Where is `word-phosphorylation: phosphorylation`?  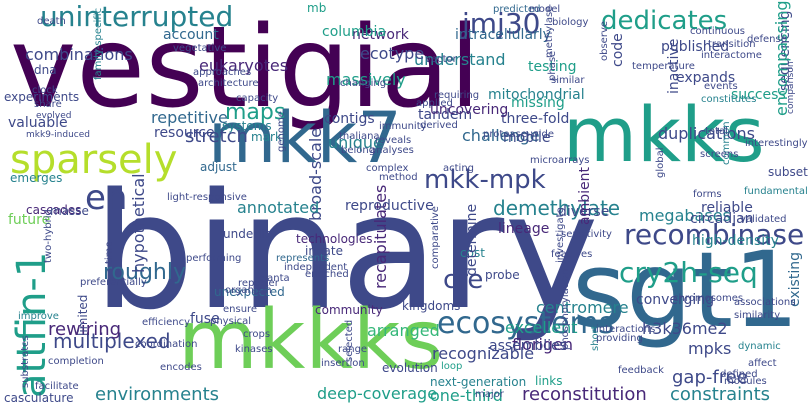
word-phosphorylation: phosphorylation is located at coordinates (565, 309).